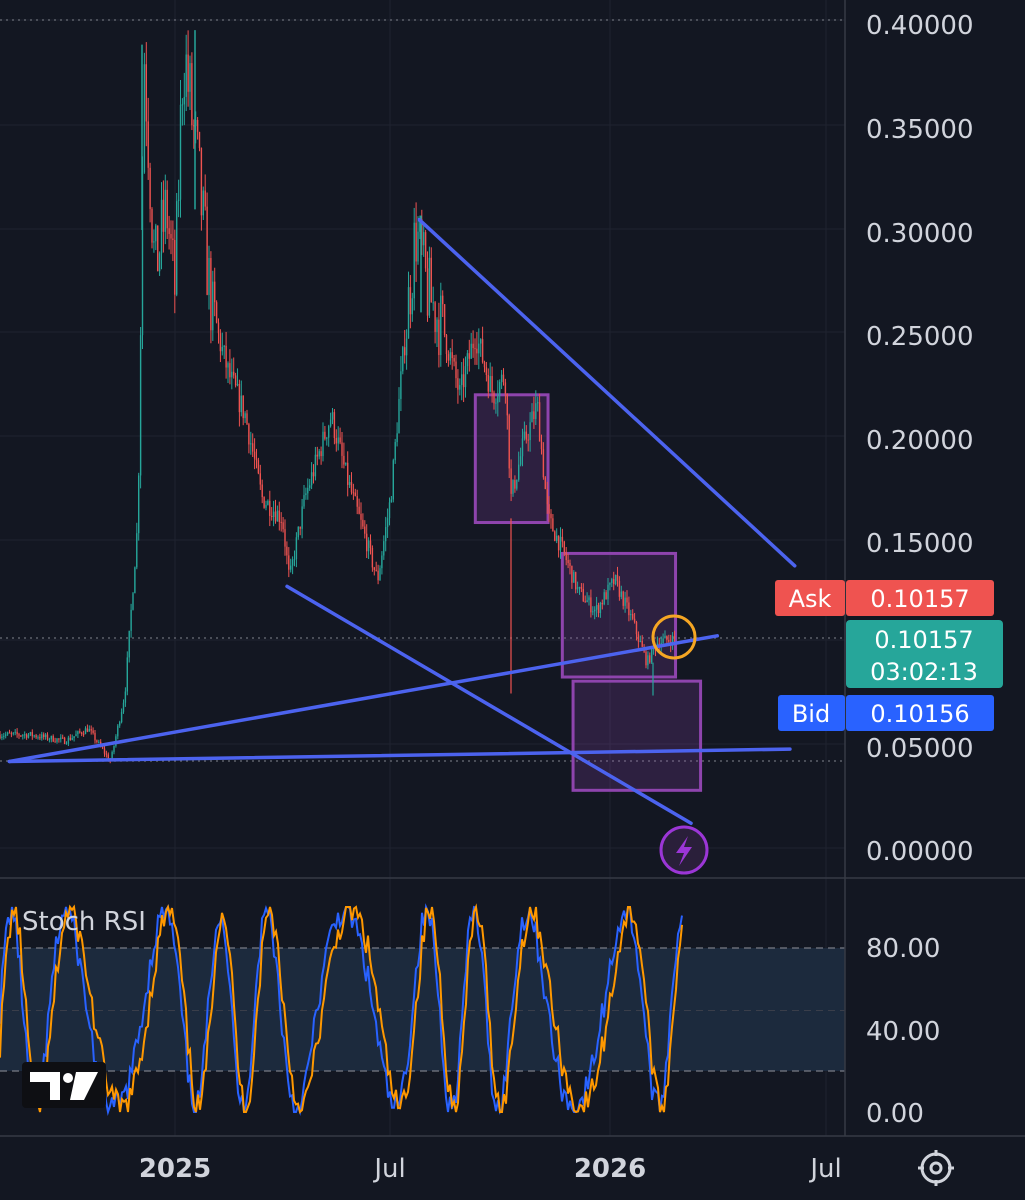 The width and height of the screenshot is (1025, 1200). Describe the element at coordinates (610, 1169) in the screenshot. I see `time-axis-label: 2026` at that location.